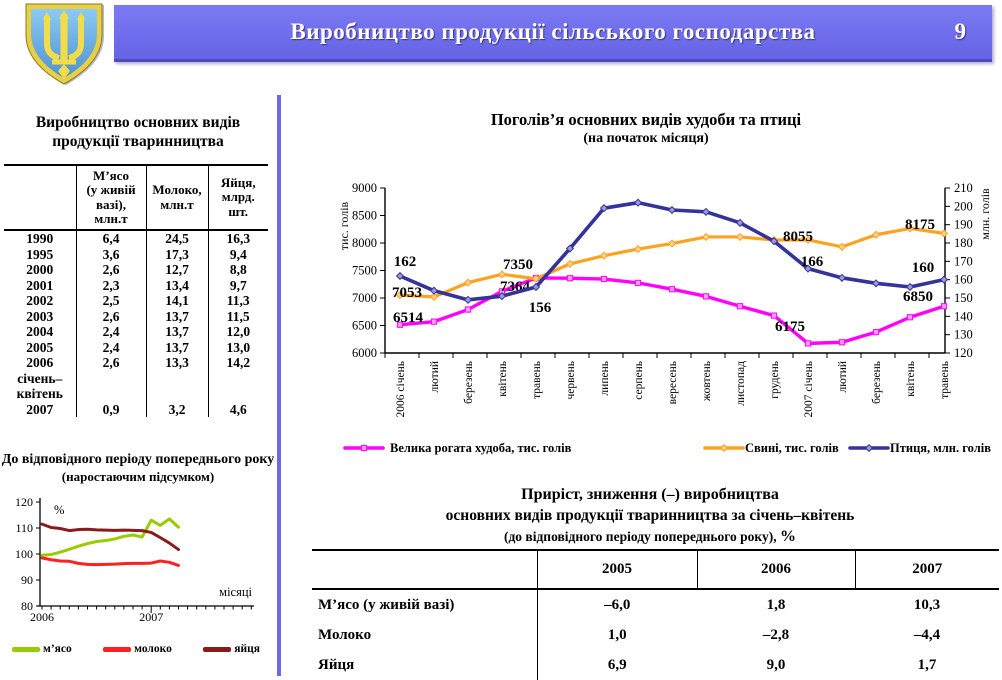 The image size is (1002, 680). I want to click on row-label: 2005, so click(40, 347).